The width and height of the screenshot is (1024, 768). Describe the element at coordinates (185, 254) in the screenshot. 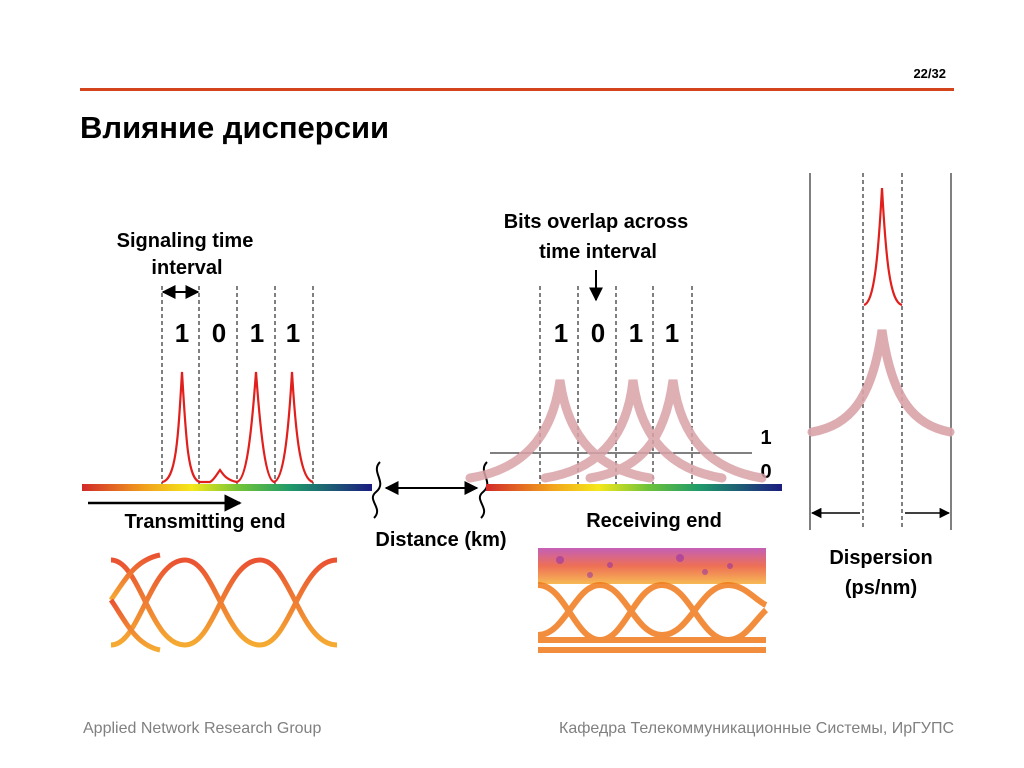

I see `signaling-interval-label: Signaling time interval` at that location.